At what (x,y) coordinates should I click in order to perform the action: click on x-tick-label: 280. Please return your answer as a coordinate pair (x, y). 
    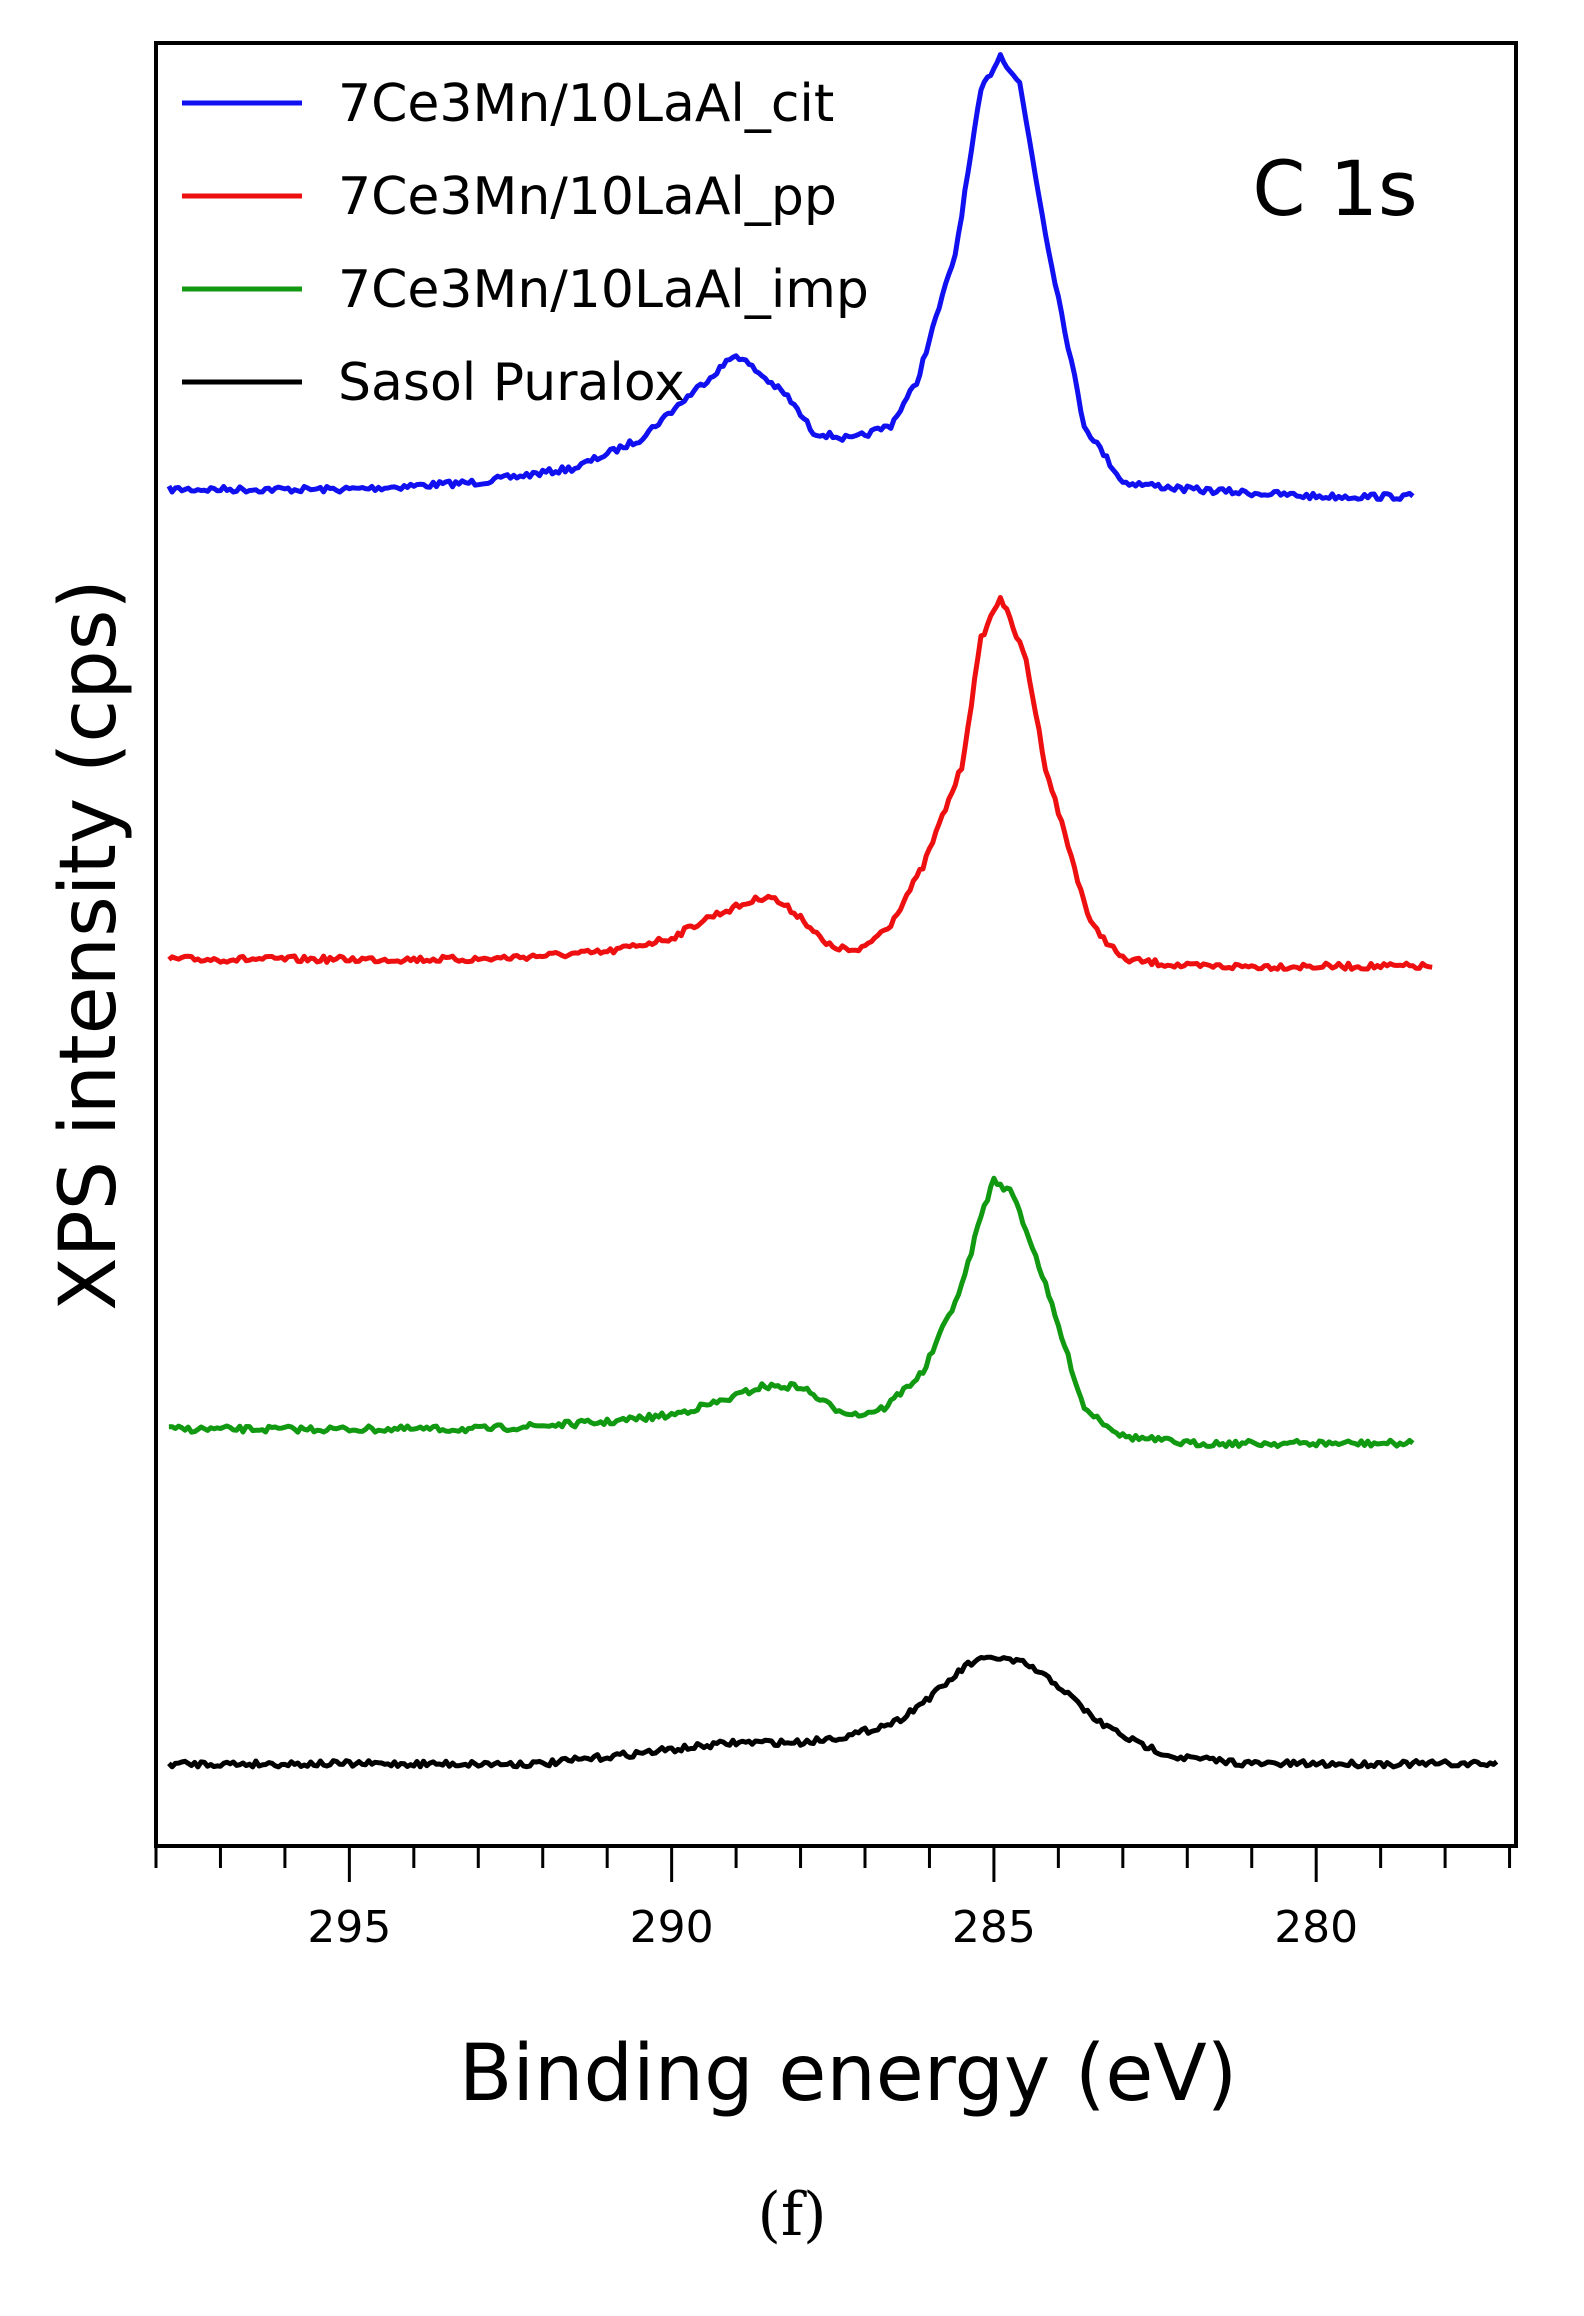
    Looking at the image, I should click on (1316, 1927).